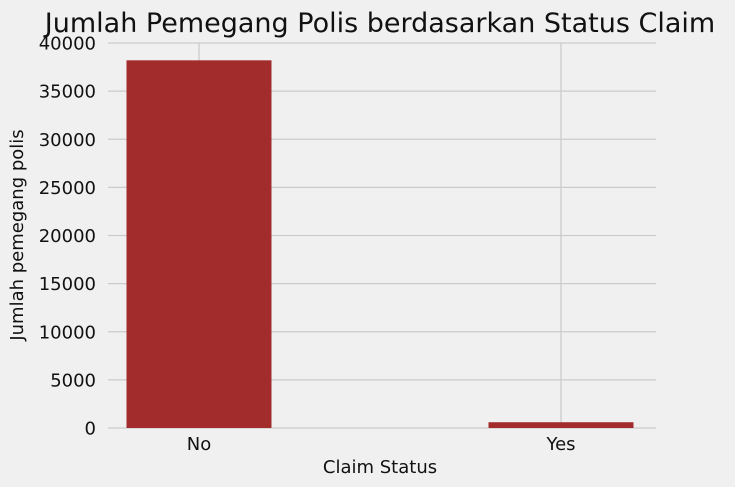 This screenshot has width=735, height=487. Describe the element at coordinates (67, 188) in the screenshot. I see `y-tick-label: 25000` at that location.